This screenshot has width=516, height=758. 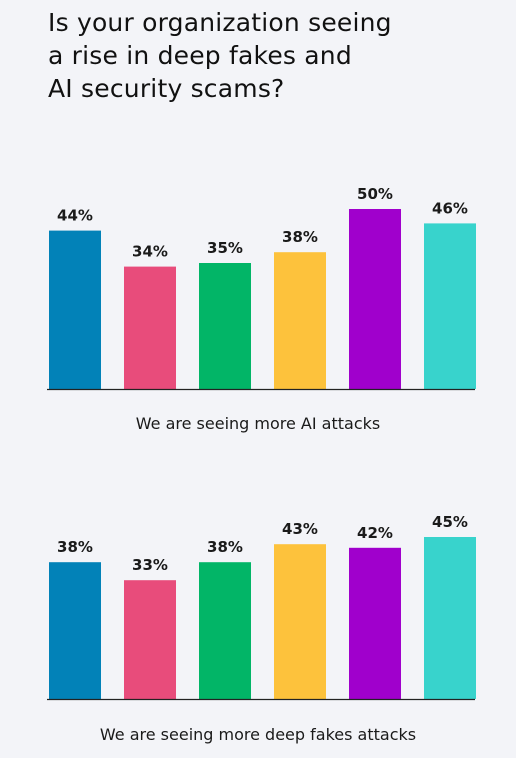 What do you see at coordinates (75, 547) in the screenshot?
I see `value-label-2-1: 38%` at bounding box center [75, 547].